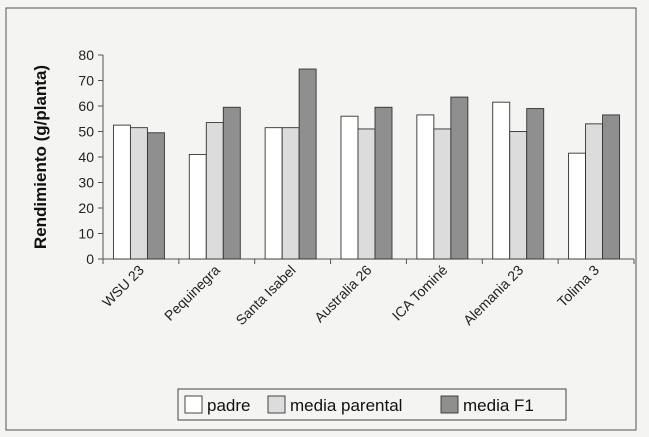  I want to click on legend-label: padre, so click(228, 405).